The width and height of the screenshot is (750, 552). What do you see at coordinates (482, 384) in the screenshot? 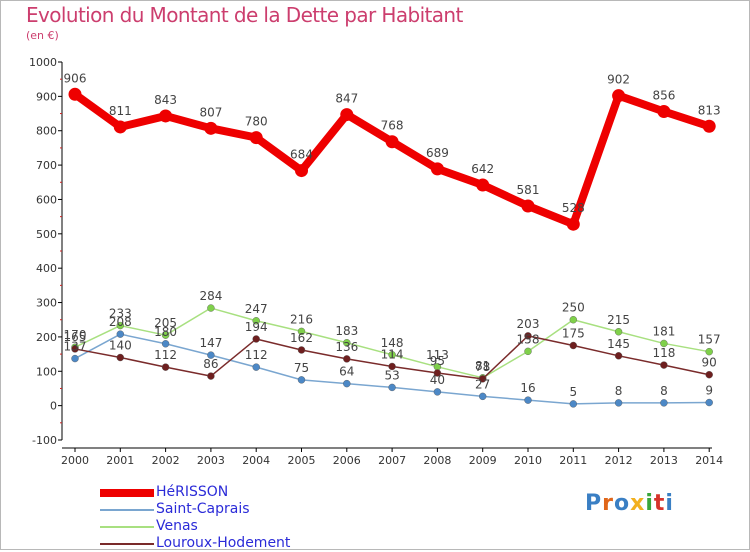
I see `data-label: 27` at bounding box center [482, 384].